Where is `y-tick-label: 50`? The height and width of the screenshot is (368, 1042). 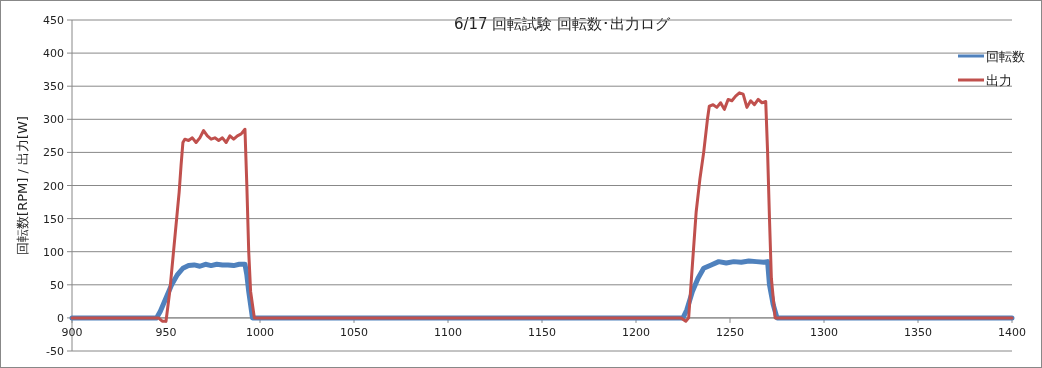
y-tick-label: 50 is located at coordinates (57, 285).